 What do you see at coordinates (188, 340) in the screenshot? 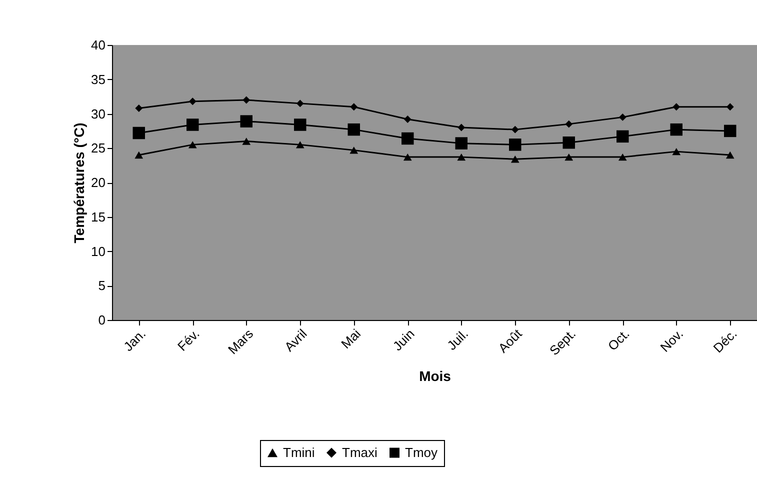
I see `x-tick-label: Fév.` at bounding box center [188, 340].